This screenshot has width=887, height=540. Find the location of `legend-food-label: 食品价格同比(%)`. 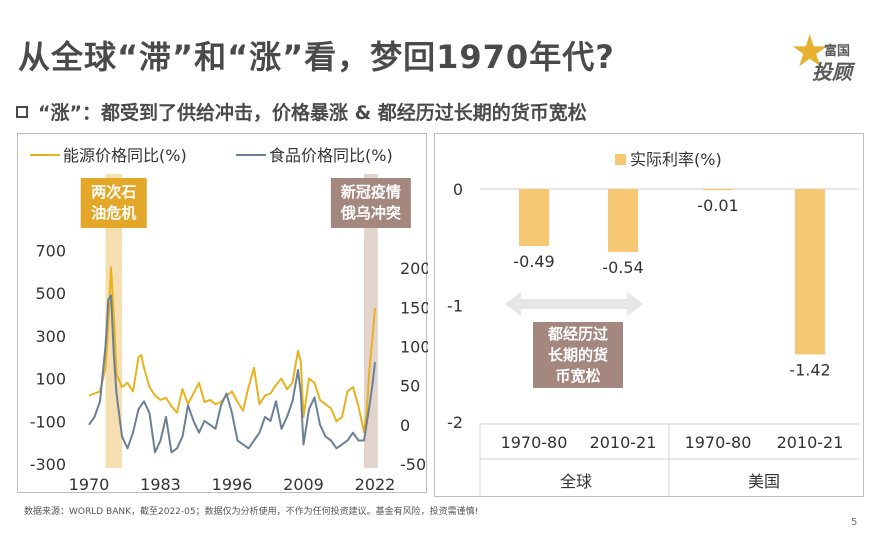

legend-food-label: 食品价格同比(%) is located at coordinates (331, 155).